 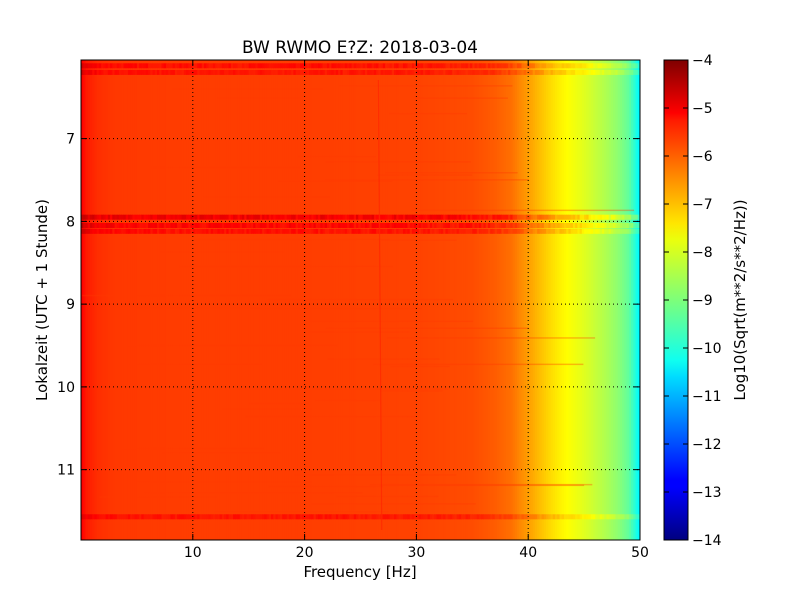 I want to click on colorbar-tick-label: −7, so click(x=702, y=205).